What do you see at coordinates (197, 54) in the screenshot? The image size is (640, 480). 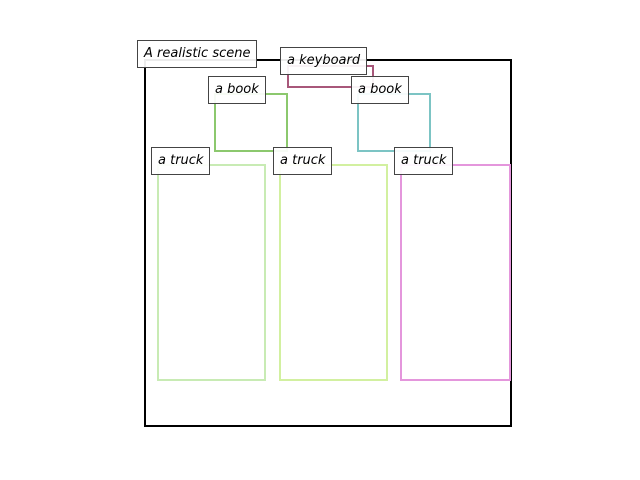 I see `scene-caption: A realistic scene` at bounding box center [197, 54].